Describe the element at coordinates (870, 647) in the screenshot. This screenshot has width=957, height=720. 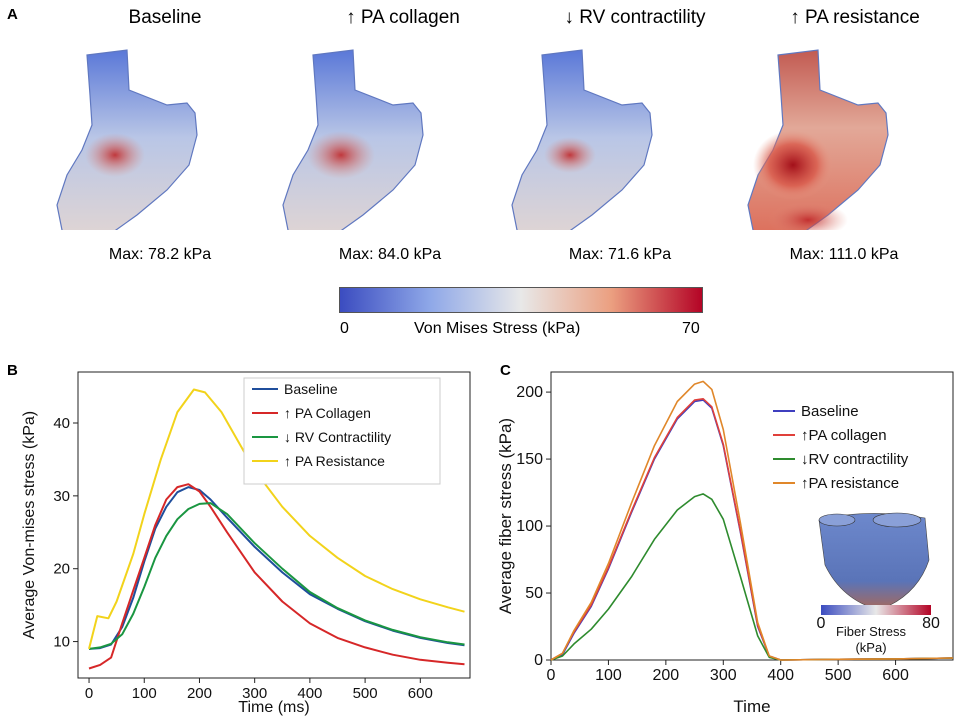
I see `fiber-colorbar-unit: (kPa)` at that location.